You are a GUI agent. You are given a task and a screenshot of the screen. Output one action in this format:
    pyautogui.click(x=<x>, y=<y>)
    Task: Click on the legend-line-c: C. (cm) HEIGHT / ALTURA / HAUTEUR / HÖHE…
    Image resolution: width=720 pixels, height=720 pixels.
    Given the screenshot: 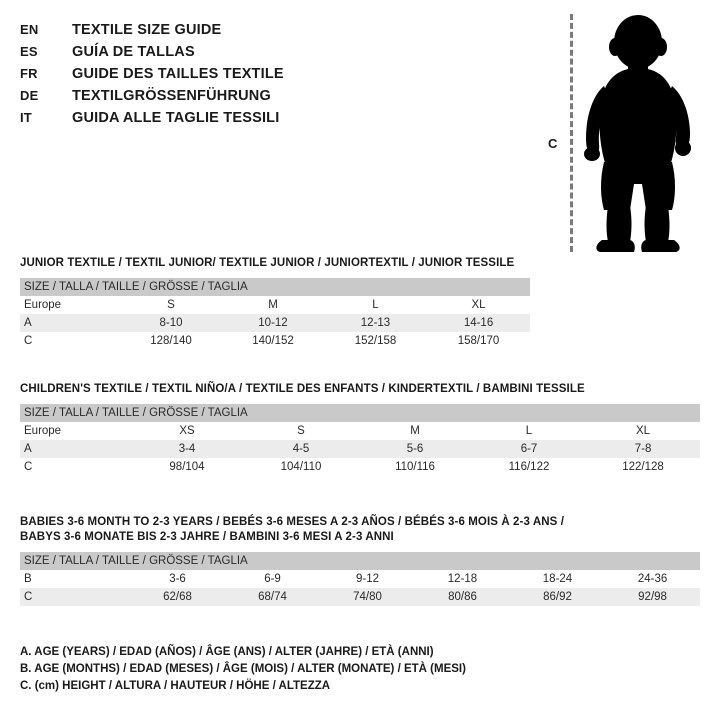 What is the action you would take?
    pyautogui.click(x=175, y=686)
    